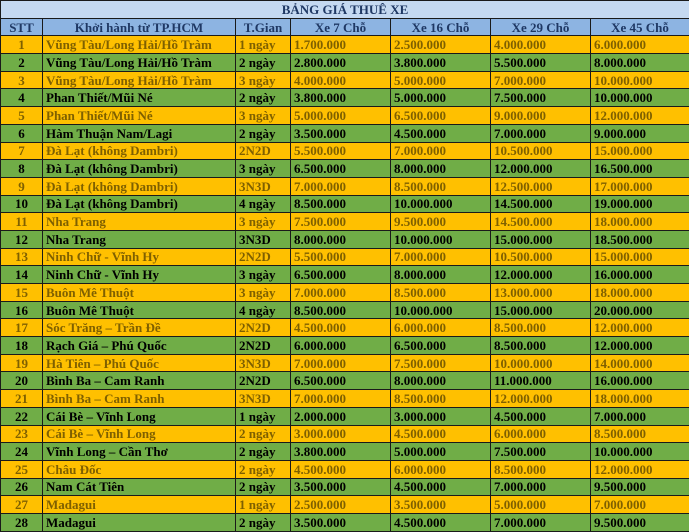 The height and width of the screenshot is (532, 689). Describe the element at coordinates (22, 310) in the screenshot. I see `cell-stt: 16` at that location.